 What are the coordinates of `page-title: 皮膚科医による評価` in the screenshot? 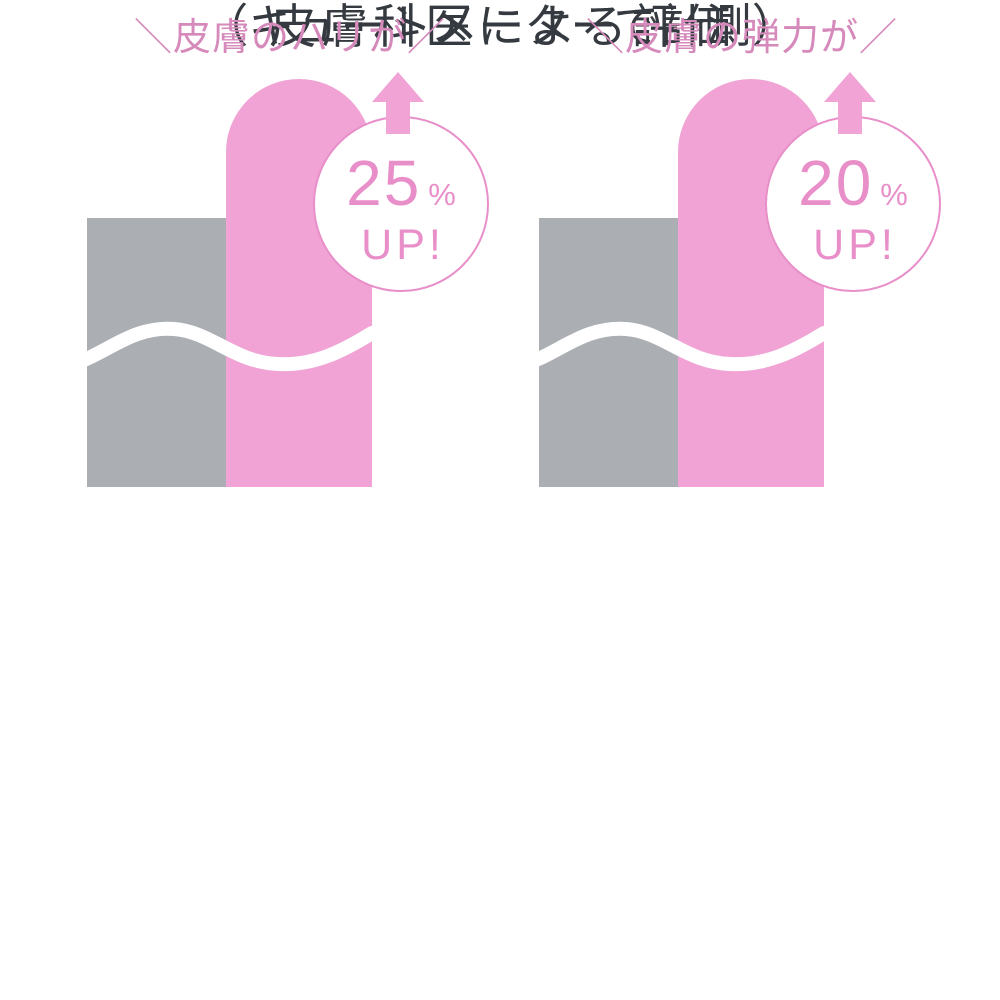 It's located at (502, 26).